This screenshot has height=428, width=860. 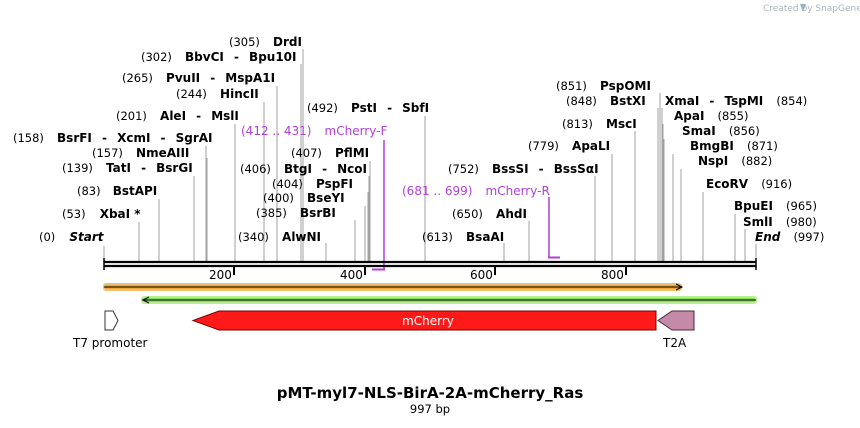 What do you see at coordinates (430, 393) in the screenshot?
I see `map-title: pMT-myl7-NLS-BirA-2A-mCherry_Ras` at bounding box center [430, 393].